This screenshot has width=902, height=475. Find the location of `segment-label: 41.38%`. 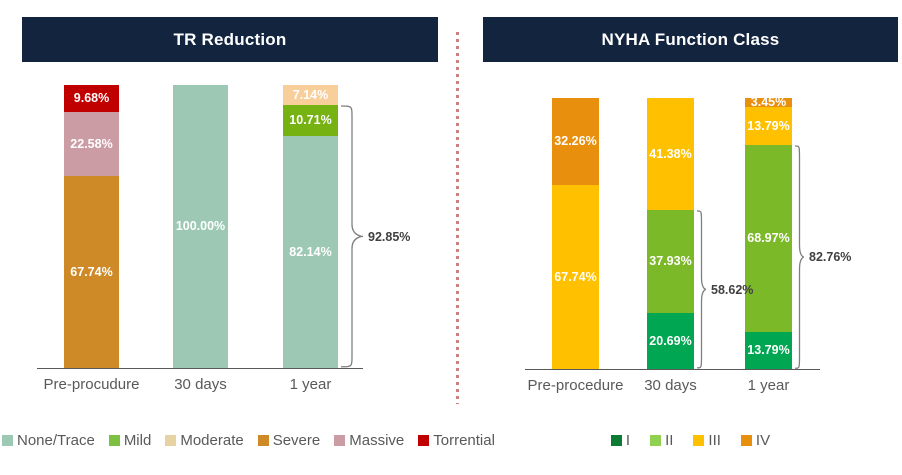

segment-label: 41.38% is located at coordinates (670, 153).